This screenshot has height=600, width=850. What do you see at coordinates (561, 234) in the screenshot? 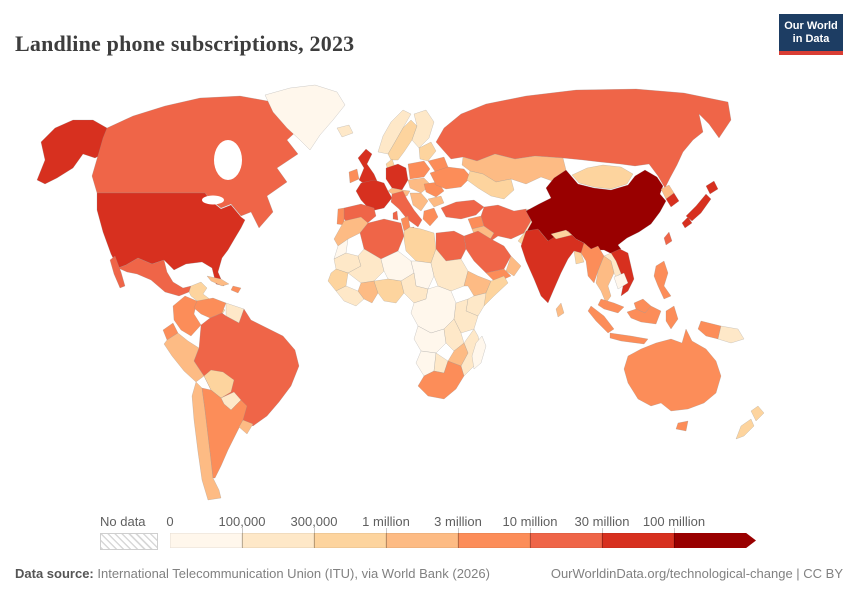
I see `country-nepal` at bounding box center [561, 234].